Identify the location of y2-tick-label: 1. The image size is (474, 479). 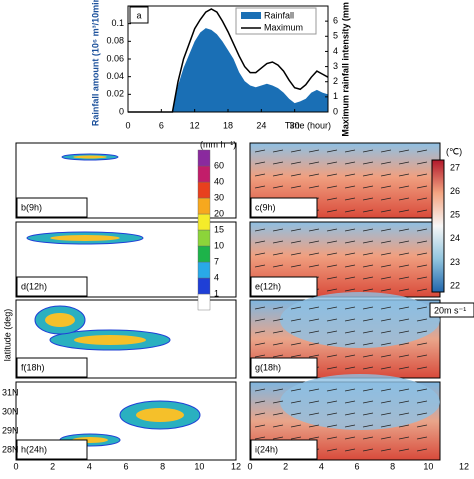
(335, 96).